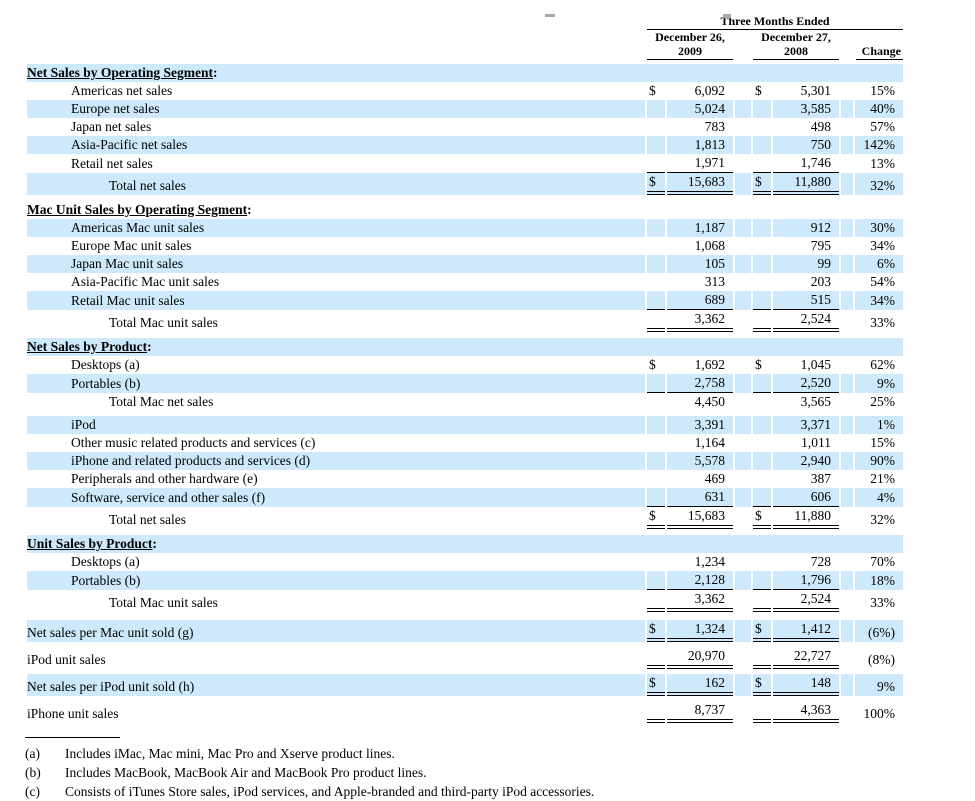 The image size is (975, 801). I want to click on change-column-header: Change, so click(879, 52).